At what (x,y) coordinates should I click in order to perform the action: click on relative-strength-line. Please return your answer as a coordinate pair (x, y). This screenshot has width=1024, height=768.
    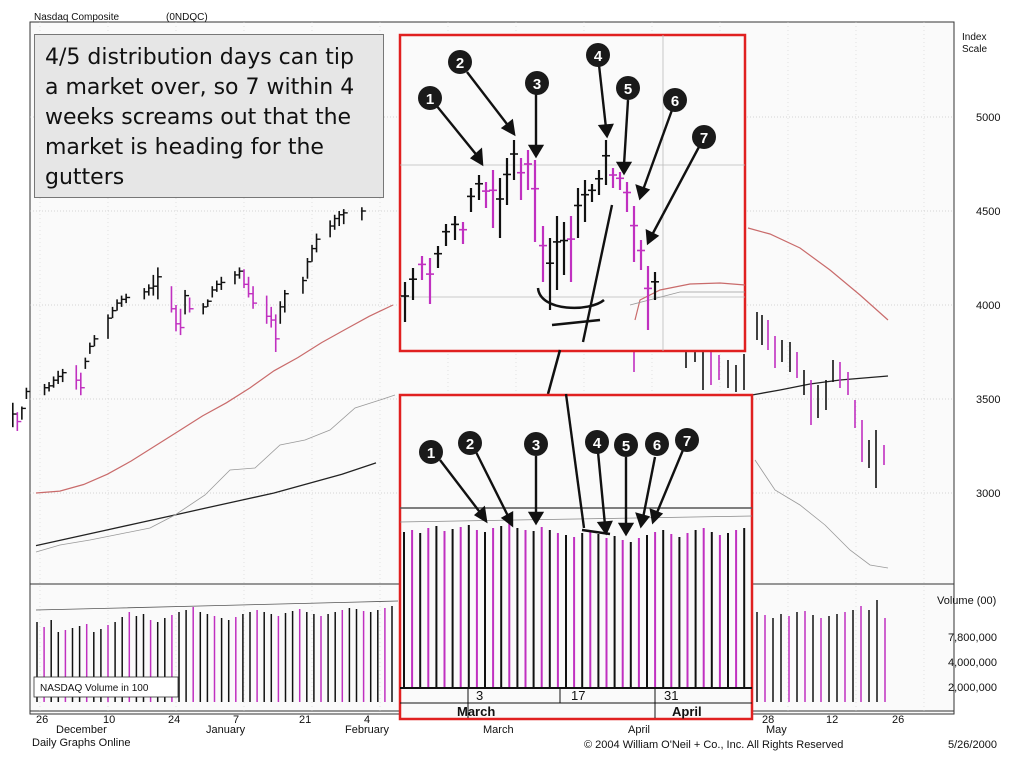
    Looking at the image, I should click on (215, 473).